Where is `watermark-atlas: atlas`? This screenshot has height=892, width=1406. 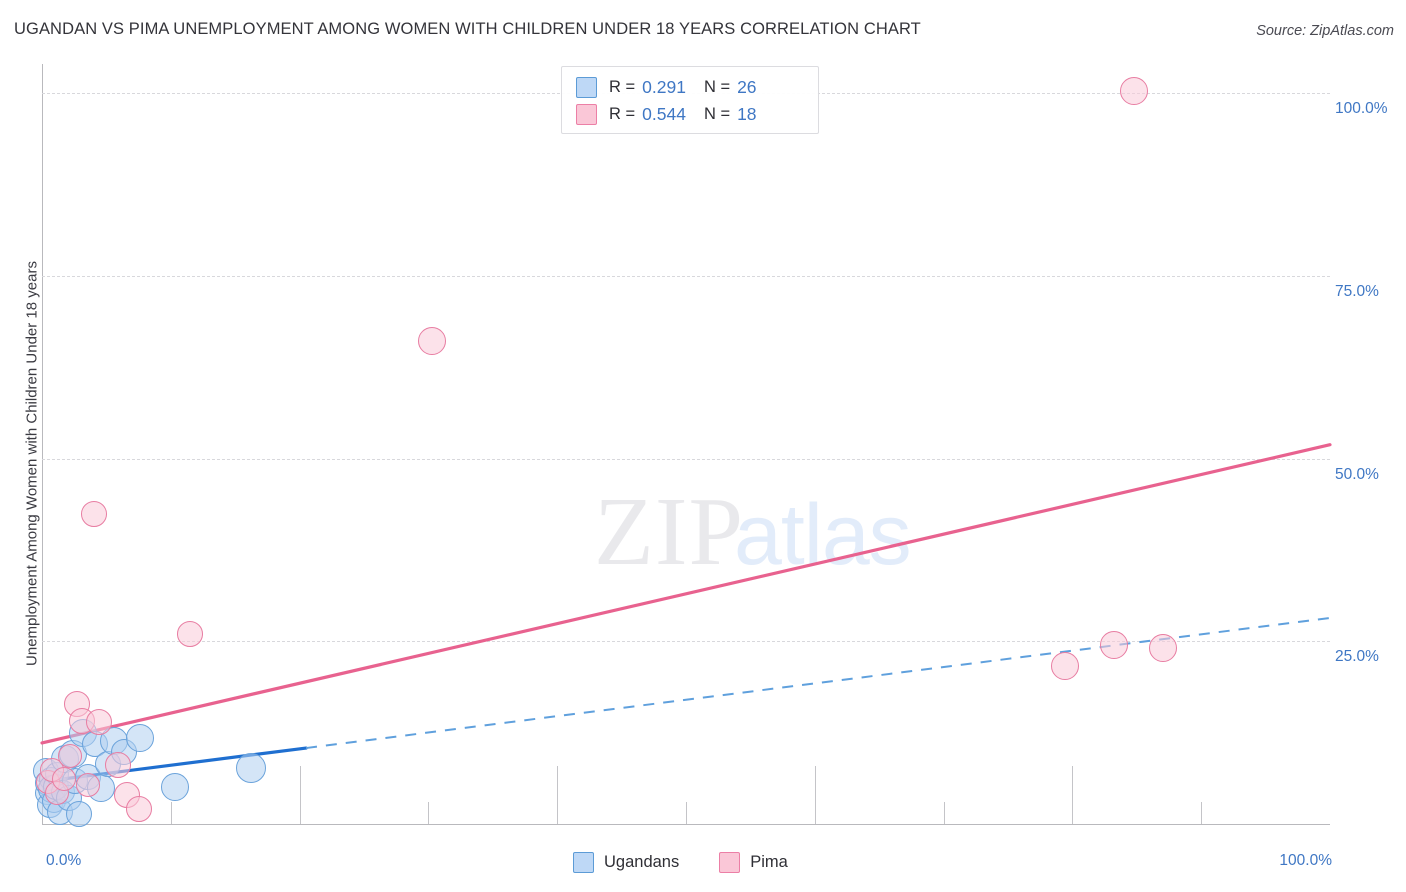 watermark-atlas: atlas is located at coordinates (823, 535).